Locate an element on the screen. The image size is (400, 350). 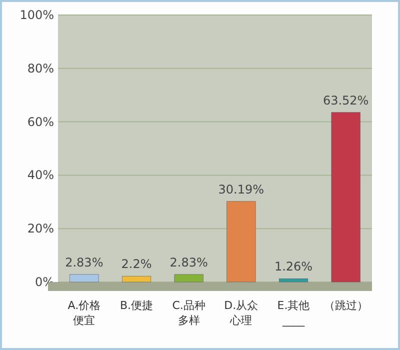
x-tick-label: B.便捷 is located at coordinates (137, 305).